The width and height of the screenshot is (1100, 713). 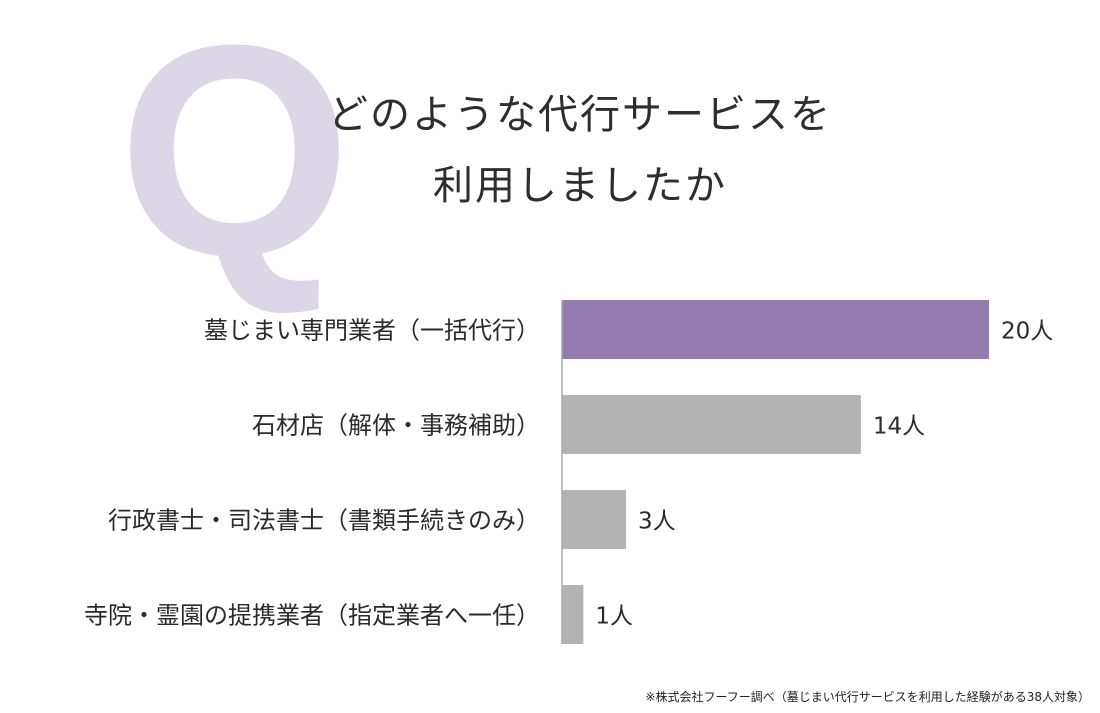 What do you see at coordinates (312, 616) in the screenshot?
I see `category-label: 寺院・霊園の提携業者（指定業者へ一任）` at bounding box center [312, 616].